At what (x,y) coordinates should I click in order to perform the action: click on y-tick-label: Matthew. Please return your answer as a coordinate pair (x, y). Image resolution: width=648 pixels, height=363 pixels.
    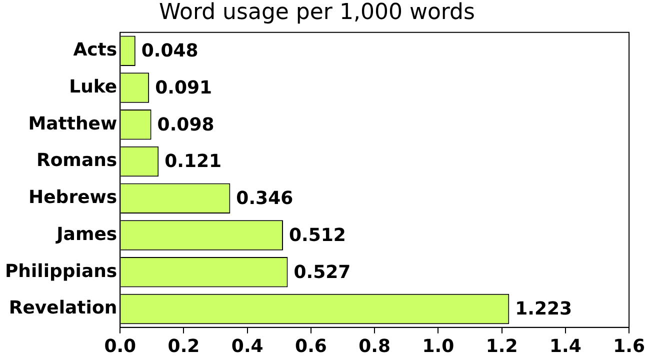
    Looking at the image, I should click on (73, 123).